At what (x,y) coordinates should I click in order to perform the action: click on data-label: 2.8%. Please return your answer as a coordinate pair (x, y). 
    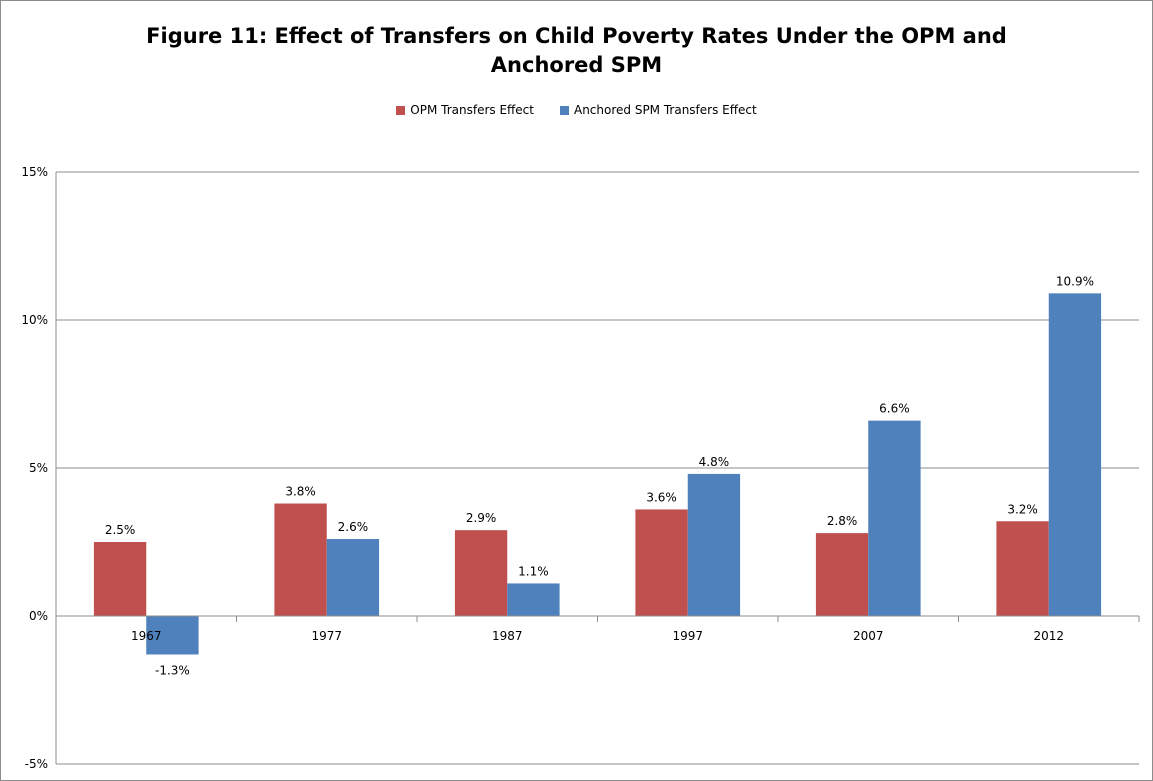
    Looking at the image, I should click on (842, 521).